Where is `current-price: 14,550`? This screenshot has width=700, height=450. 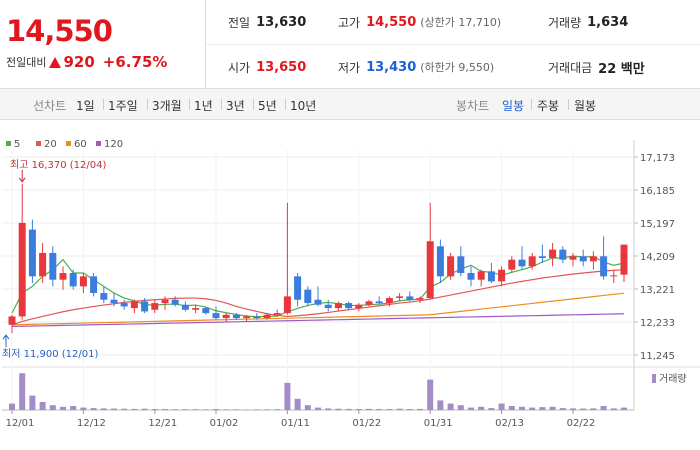 current-price: 14,550 is located at coordinates (59, 31).